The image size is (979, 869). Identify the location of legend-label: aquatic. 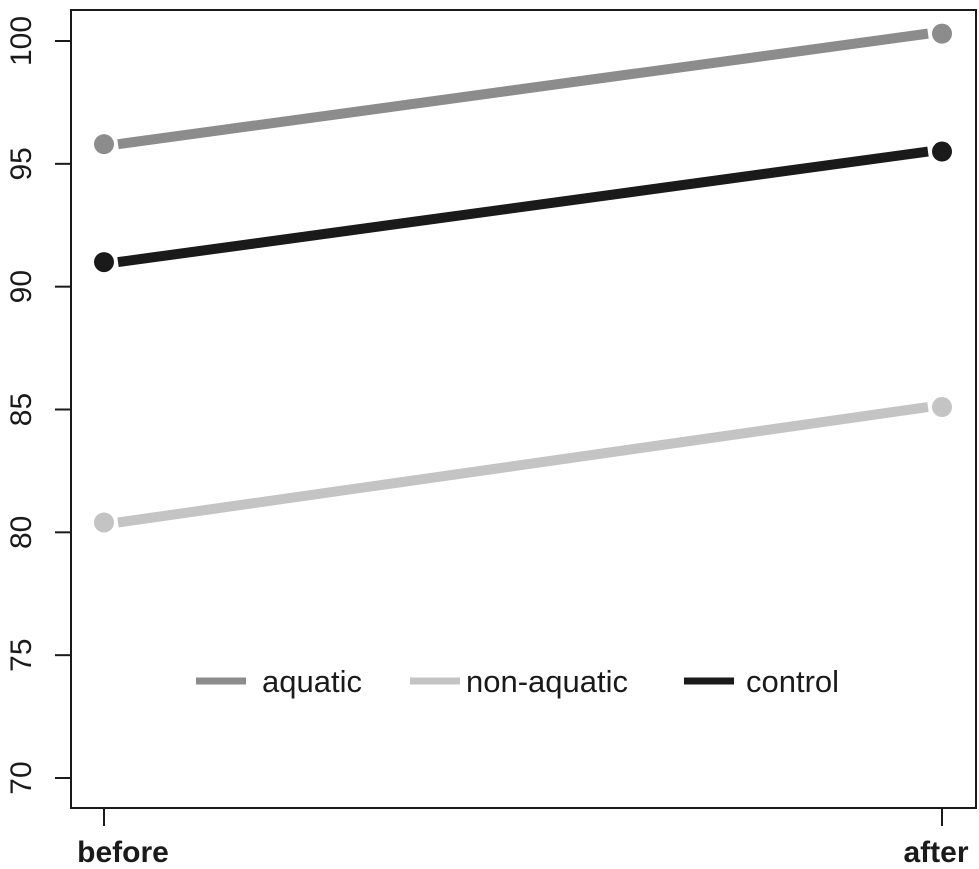
(312, 681).